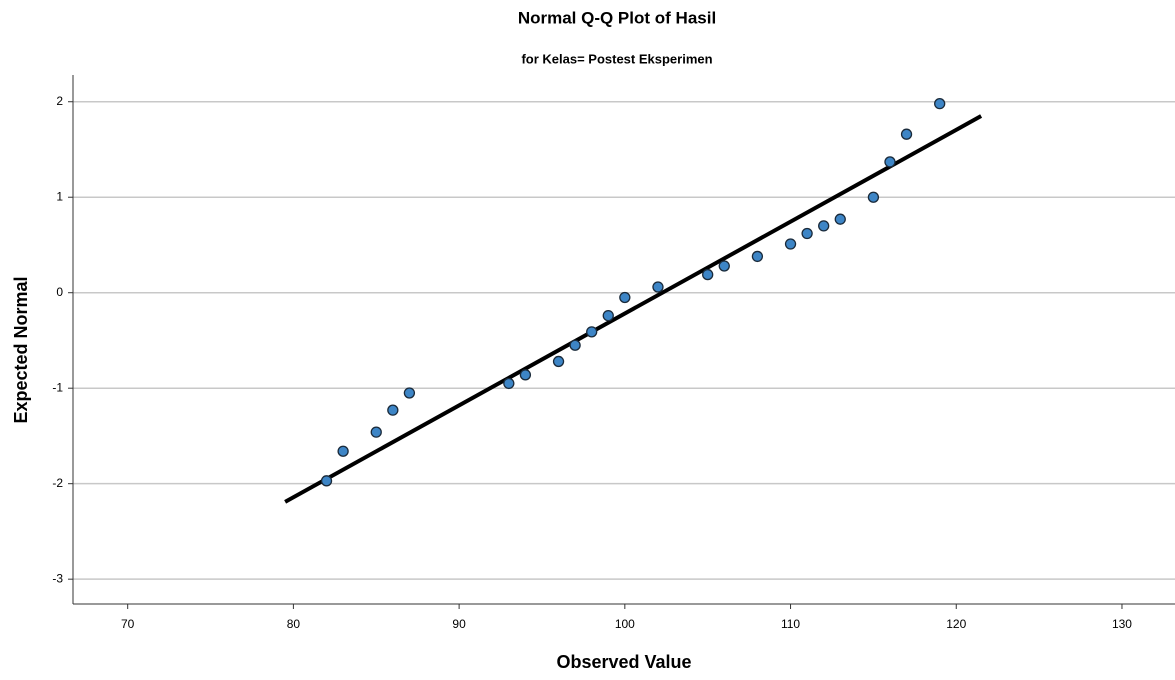 The height and width of the screenshot is (680, 1175). What do you see at coordinates (1122, 624) in the screenshot?
I see `x-tick-label: 130` at bounding box center [1122, 624].